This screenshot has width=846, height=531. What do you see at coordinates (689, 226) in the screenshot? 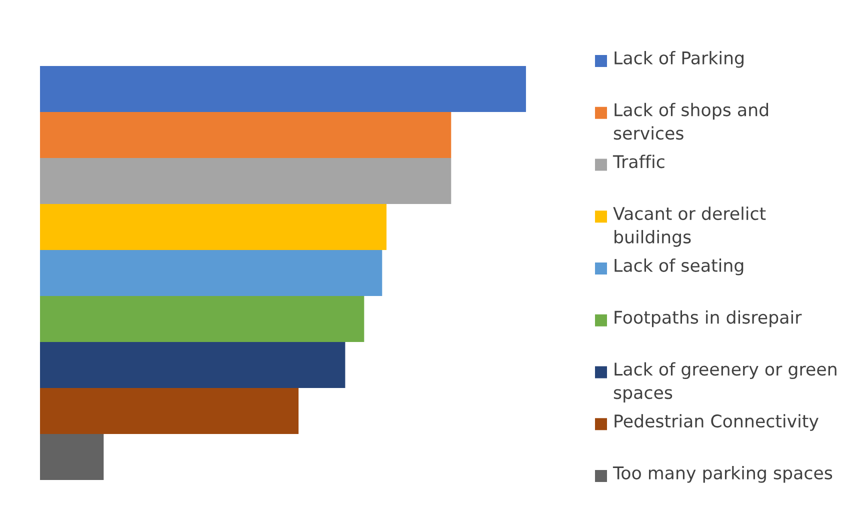
I see `legend-label: Vacant or derelict buildings` at bounding box center [689, 226].